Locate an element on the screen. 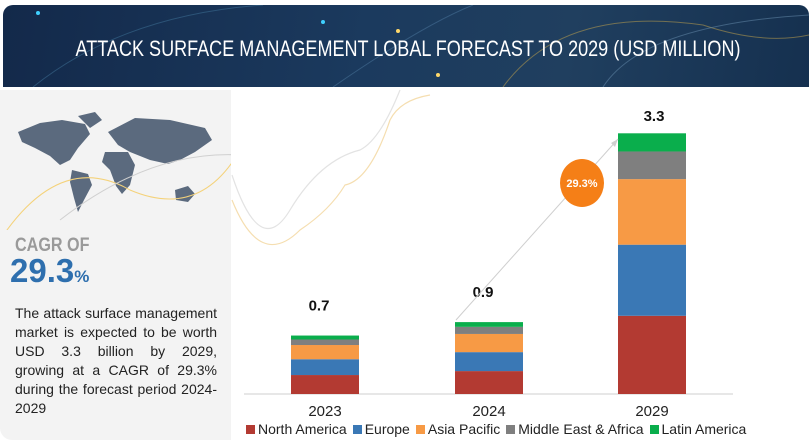 The height and width of the screenshot is (448, 811). legend-label: Middle East & Africa is located at coordinates (581, 429).